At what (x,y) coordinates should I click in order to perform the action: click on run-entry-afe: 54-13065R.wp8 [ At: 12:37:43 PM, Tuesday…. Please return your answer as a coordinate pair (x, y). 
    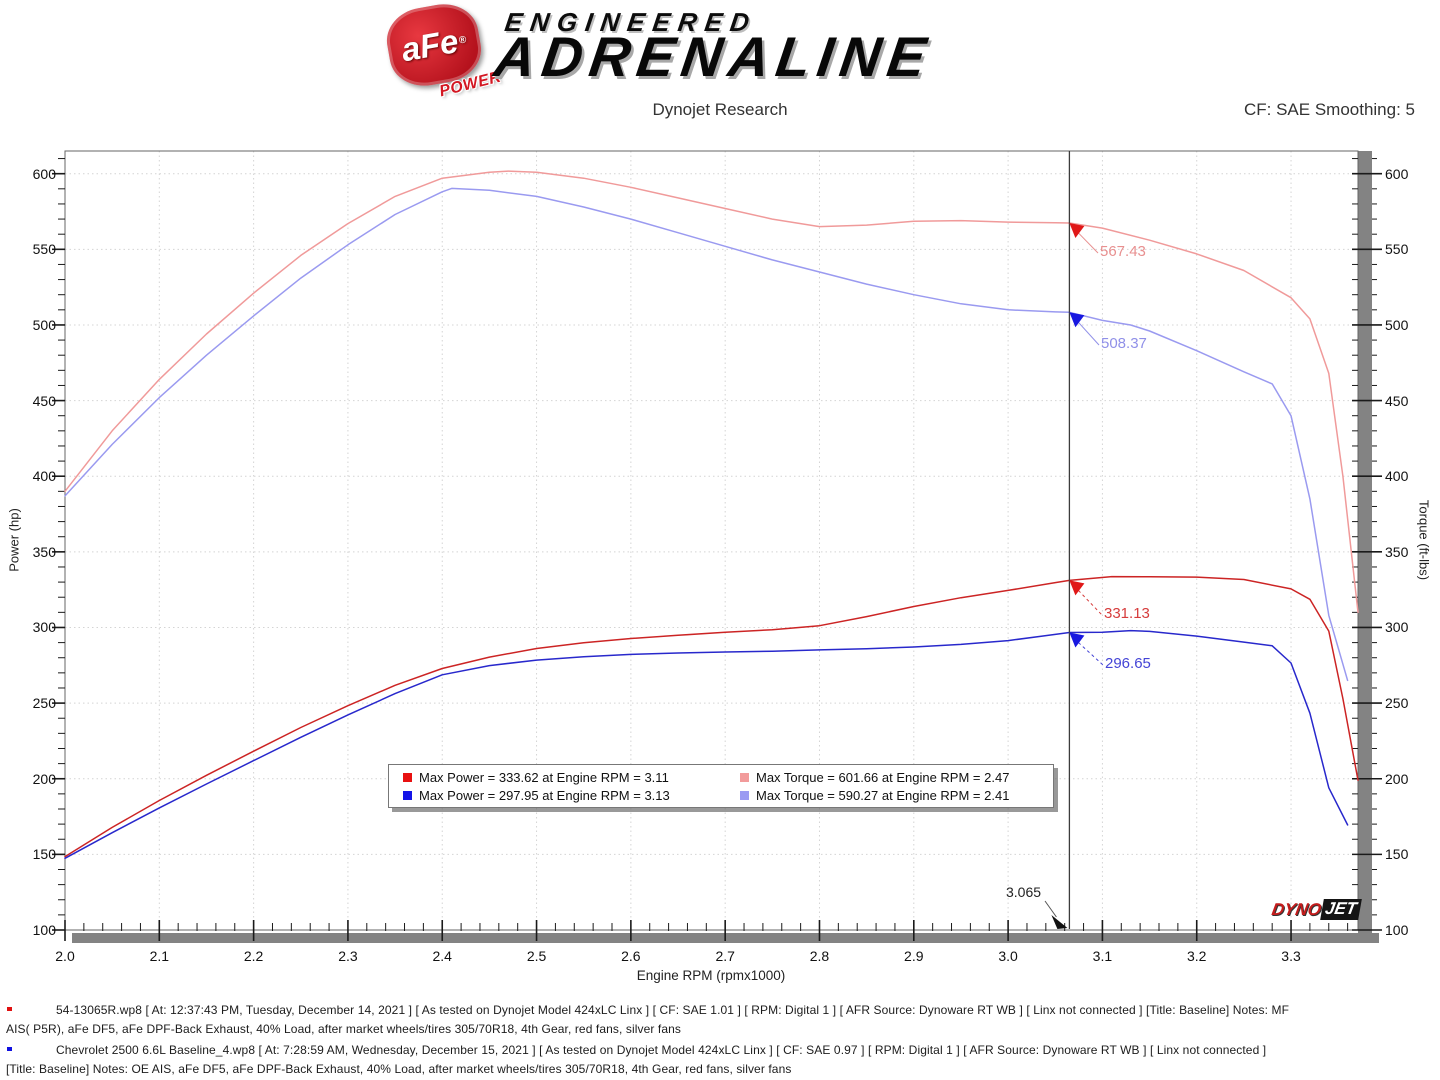
    Looking at the image, I should click on (721, 1020).